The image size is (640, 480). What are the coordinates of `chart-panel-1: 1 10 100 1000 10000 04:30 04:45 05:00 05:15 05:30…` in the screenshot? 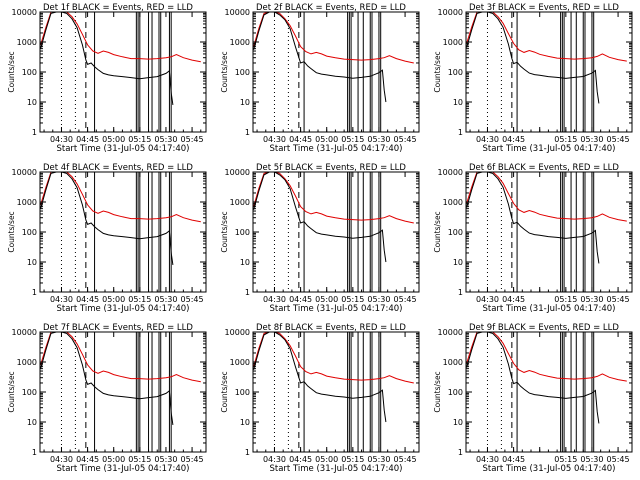 It's located at (107, 78).